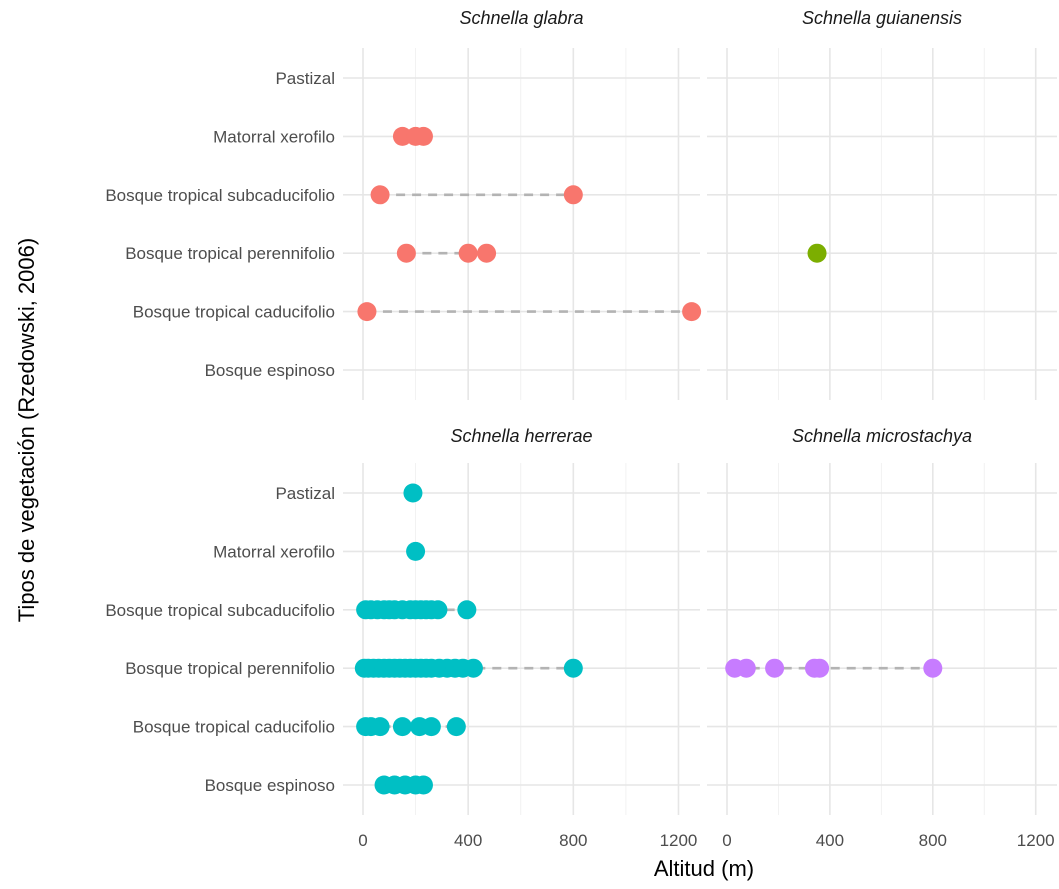 The width and height of the screenshot is (1059, 889). I want to click on x-axis-title: Altitud (m), so click(704, 868).